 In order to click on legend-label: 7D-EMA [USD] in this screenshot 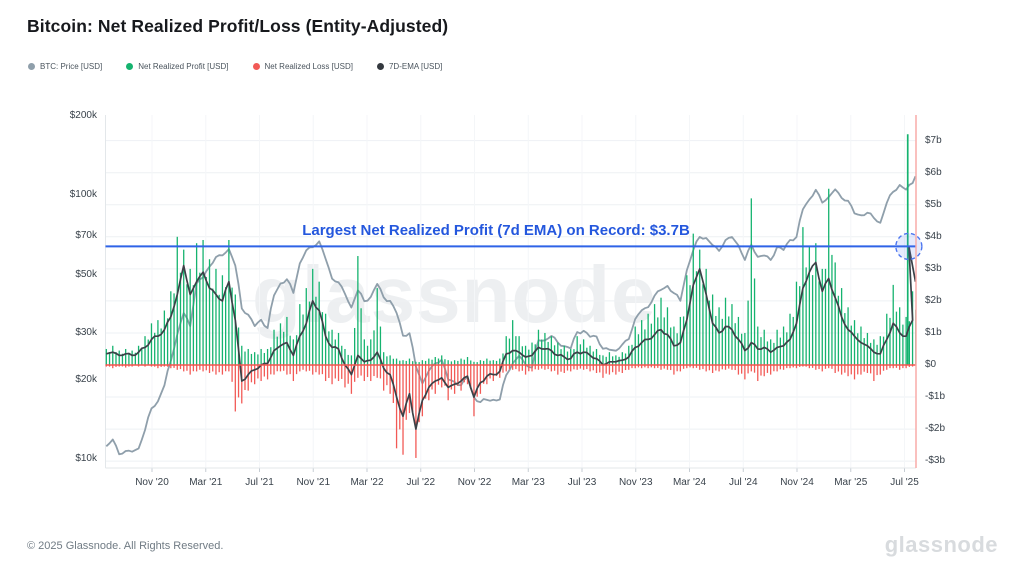, I will do `click(415, 66)`.